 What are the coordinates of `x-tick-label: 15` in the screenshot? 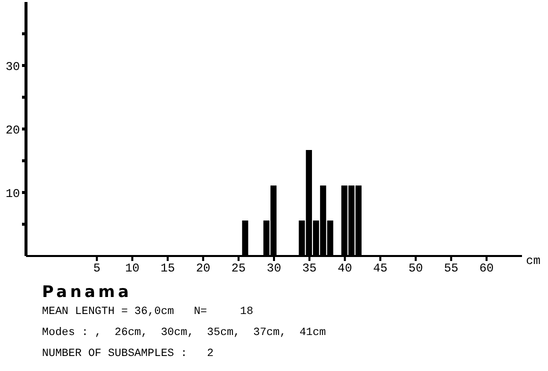 It's located at (167, 269).